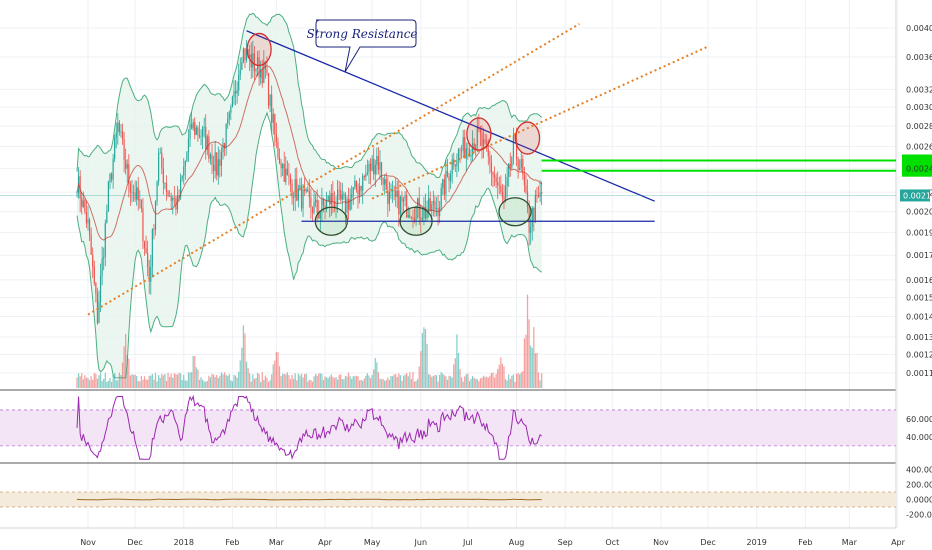 The image size is (932, 550). Describe the element at coordinates (309, 341) in the screenshot. I see `volume-bars` at that location.